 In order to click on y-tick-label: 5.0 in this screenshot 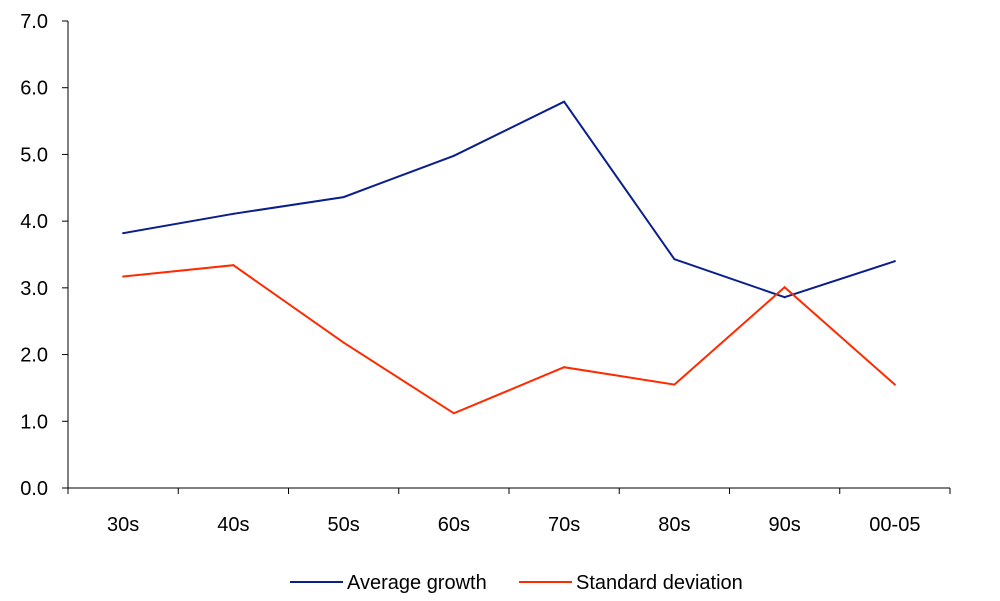, I will do `click(34, 155)`.